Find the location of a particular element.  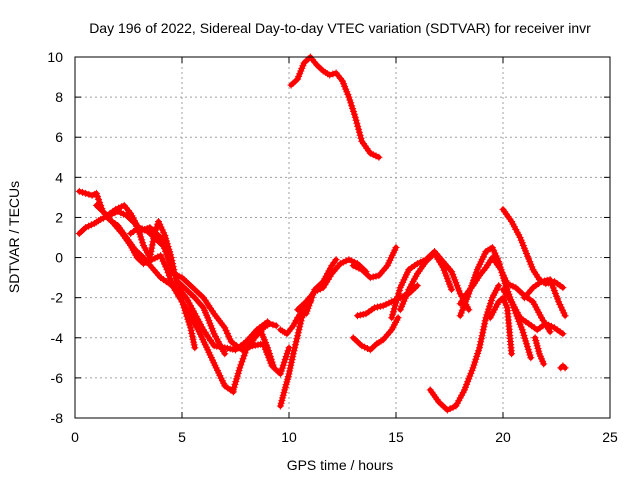

y-tick-label: -8 is located at coordinates (57, 418).